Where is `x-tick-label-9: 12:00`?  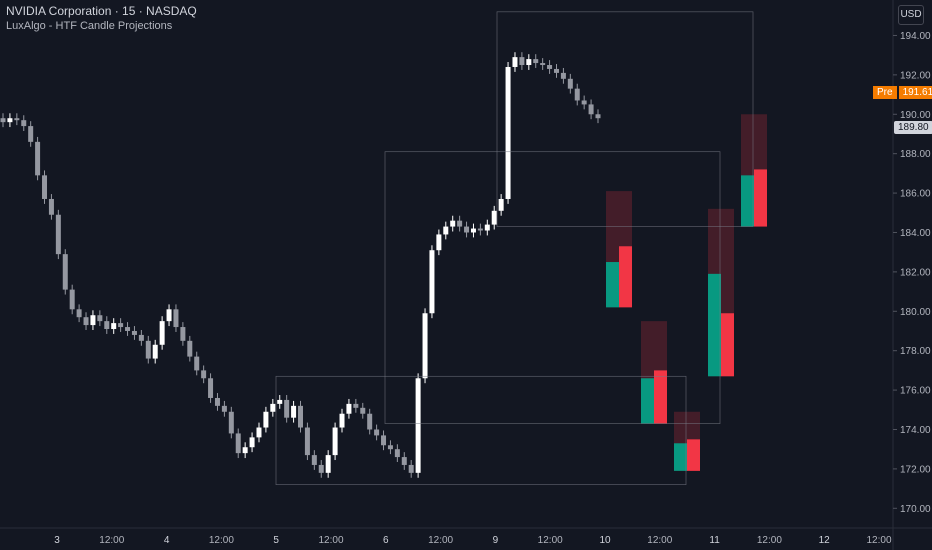 x-tick-label-9: 12:00 is located at coordinates (550, 540).